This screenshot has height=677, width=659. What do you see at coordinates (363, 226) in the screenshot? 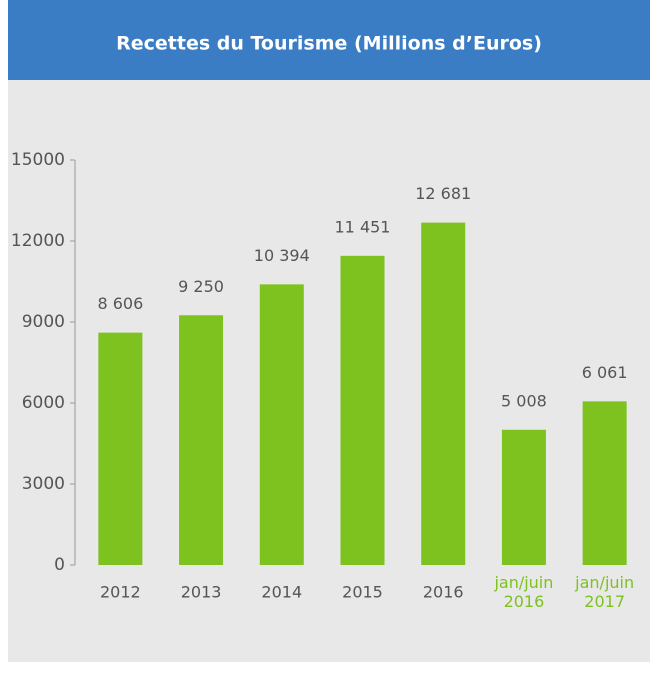
I see `value-label: 11 451` at bounding box center [363, 226].